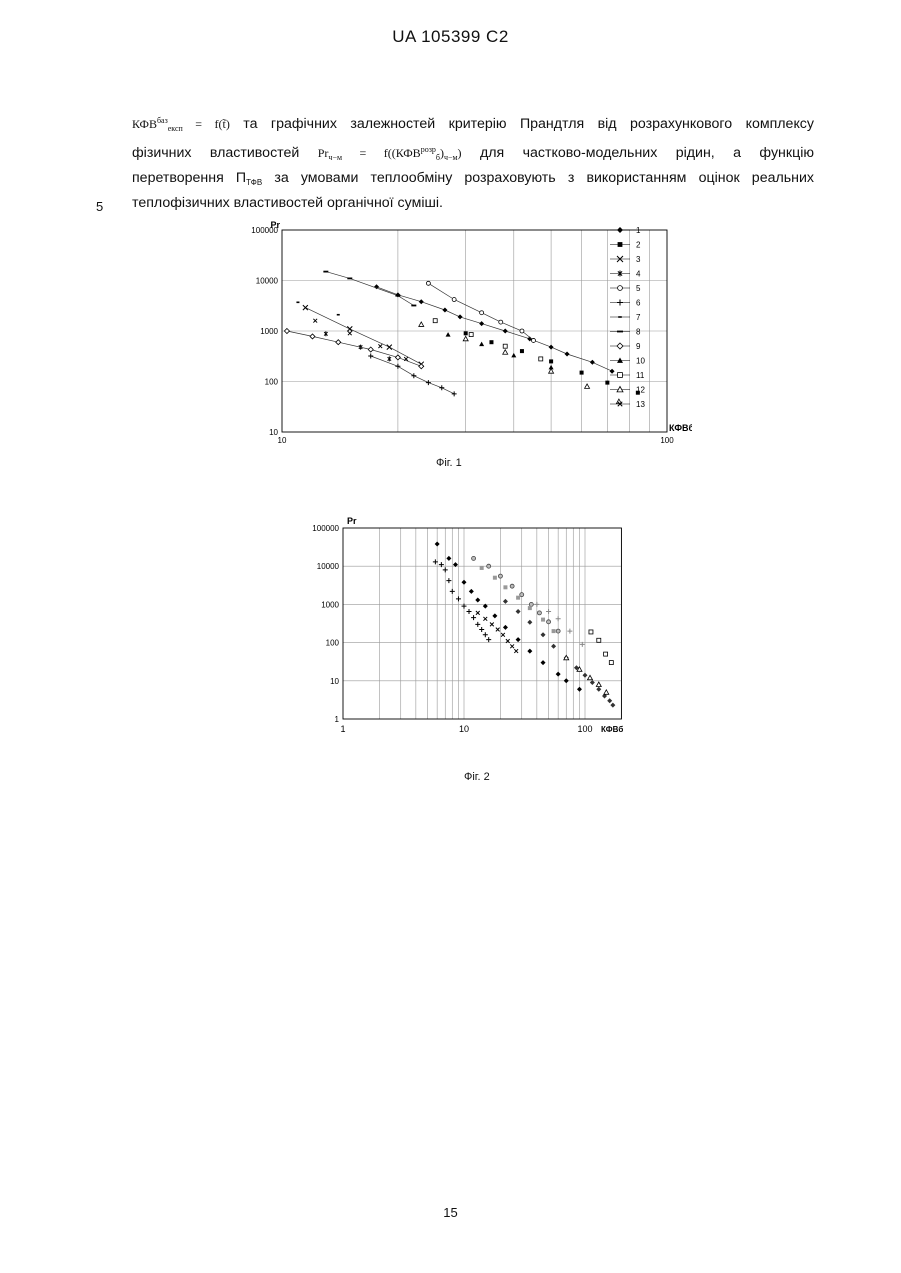 This screenshot has width=901, height=1273. What do you see at coordinates (638, 230) in the screenshot?
I see `legend-label-1: 1` at bounding box center [638, 230].